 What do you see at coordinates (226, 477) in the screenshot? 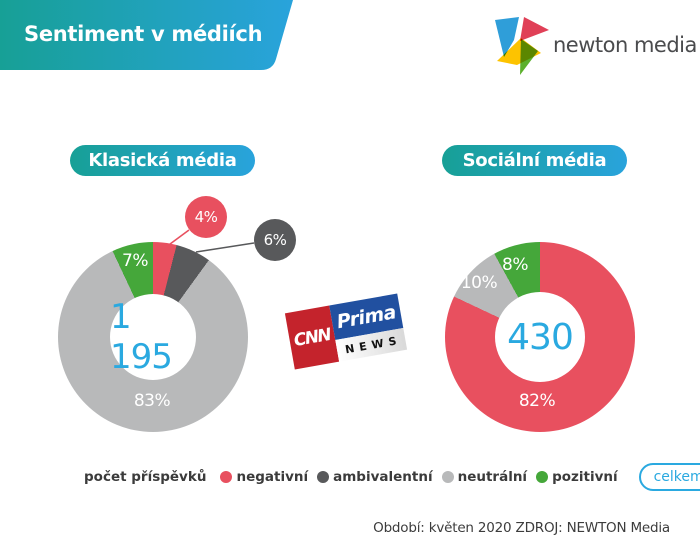
I see `legend-dot-negativni` at bounding box center [226, 477].